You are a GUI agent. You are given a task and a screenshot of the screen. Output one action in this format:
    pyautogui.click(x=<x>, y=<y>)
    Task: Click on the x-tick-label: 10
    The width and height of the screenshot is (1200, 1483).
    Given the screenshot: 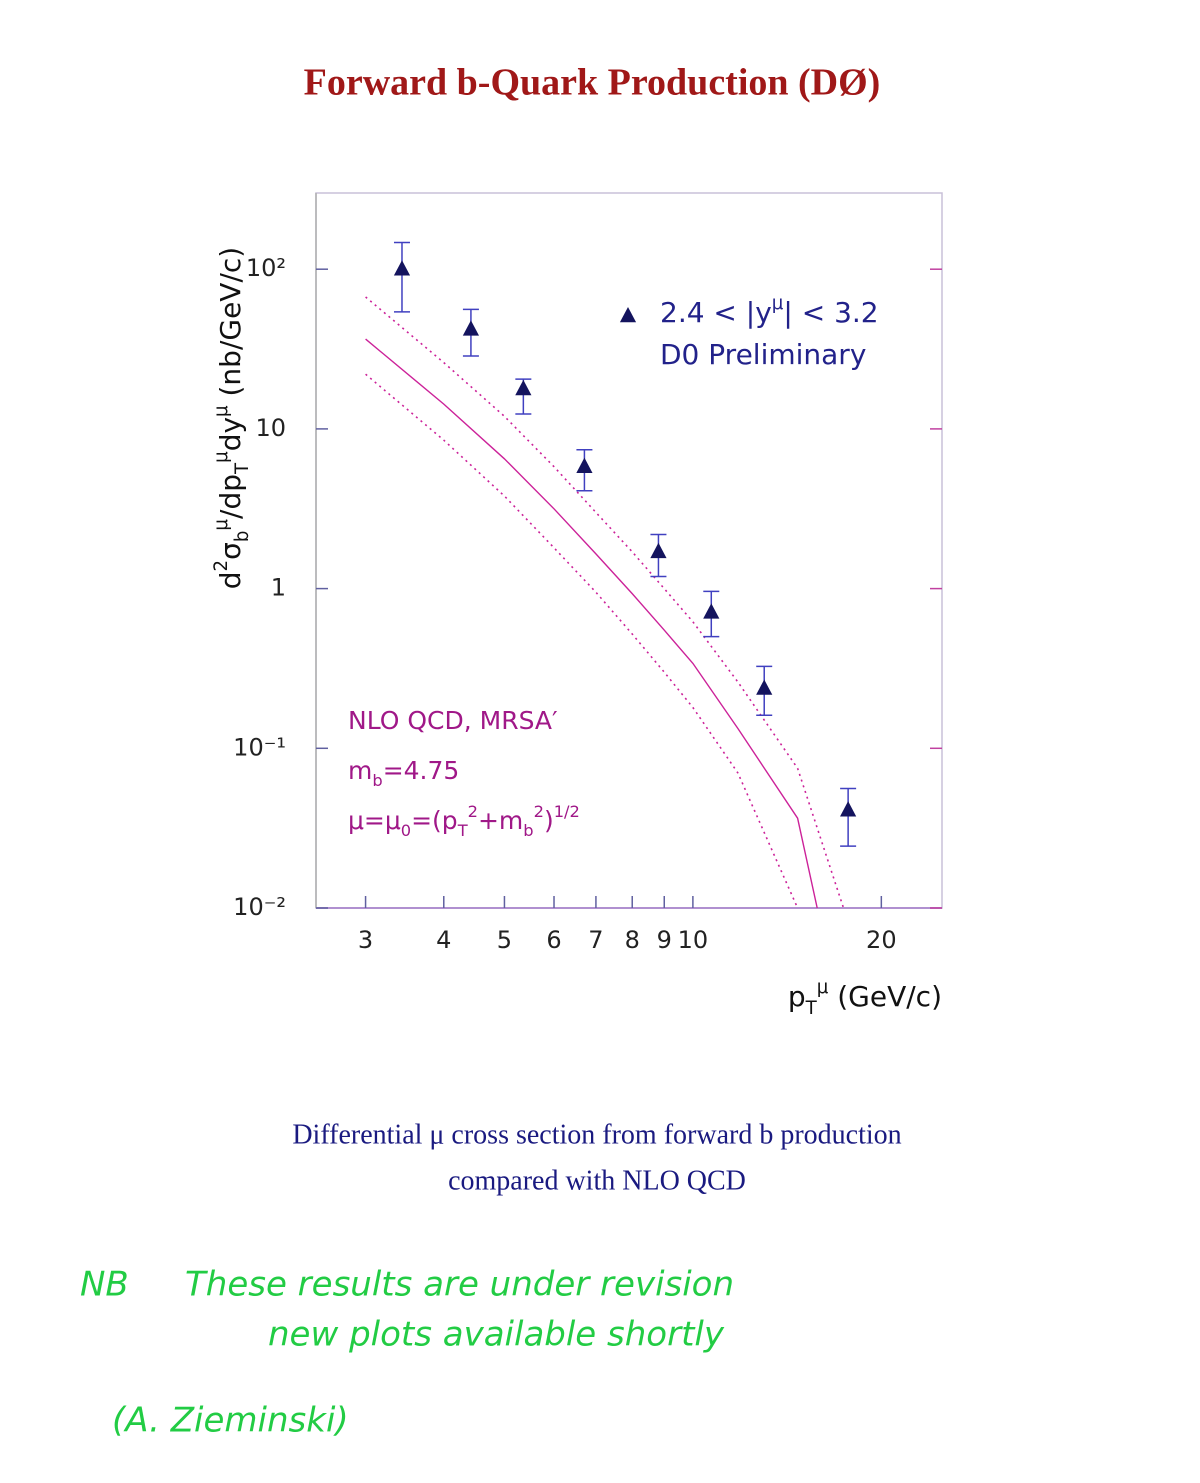 What is the action you would take?
    pyautogui.click(x=693, y=940)
    